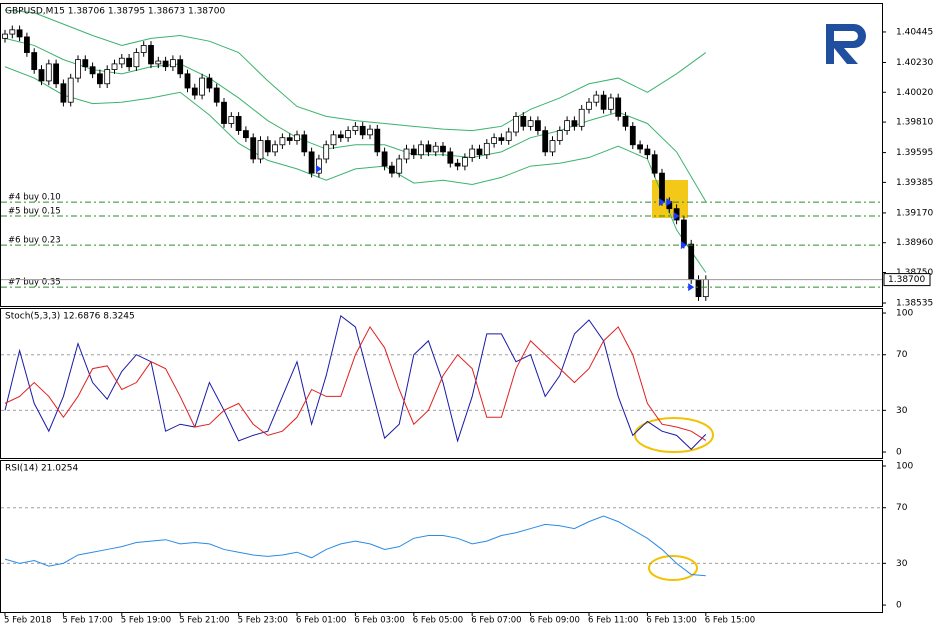 The width and height of the screenshot is (936, 630). What do you see at coordinates (146, 621) in the screenshot?
I see `x-tick-label: 5 Feb 19:00` at bounding box center [146, 621].